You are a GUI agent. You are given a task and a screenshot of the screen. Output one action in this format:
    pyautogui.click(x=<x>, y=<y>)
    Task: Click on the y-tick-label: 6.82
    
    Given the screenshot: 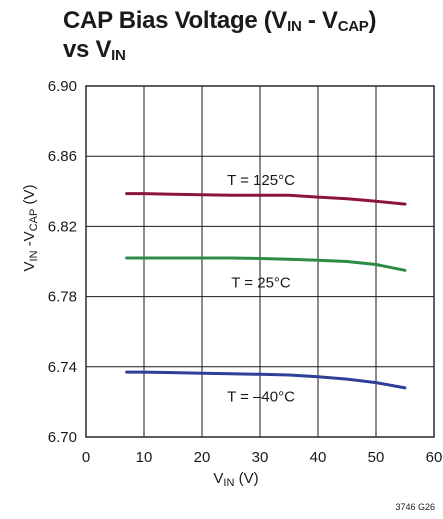 What is the action you would take?
    pyautogui.click(x=62, y=226)
    